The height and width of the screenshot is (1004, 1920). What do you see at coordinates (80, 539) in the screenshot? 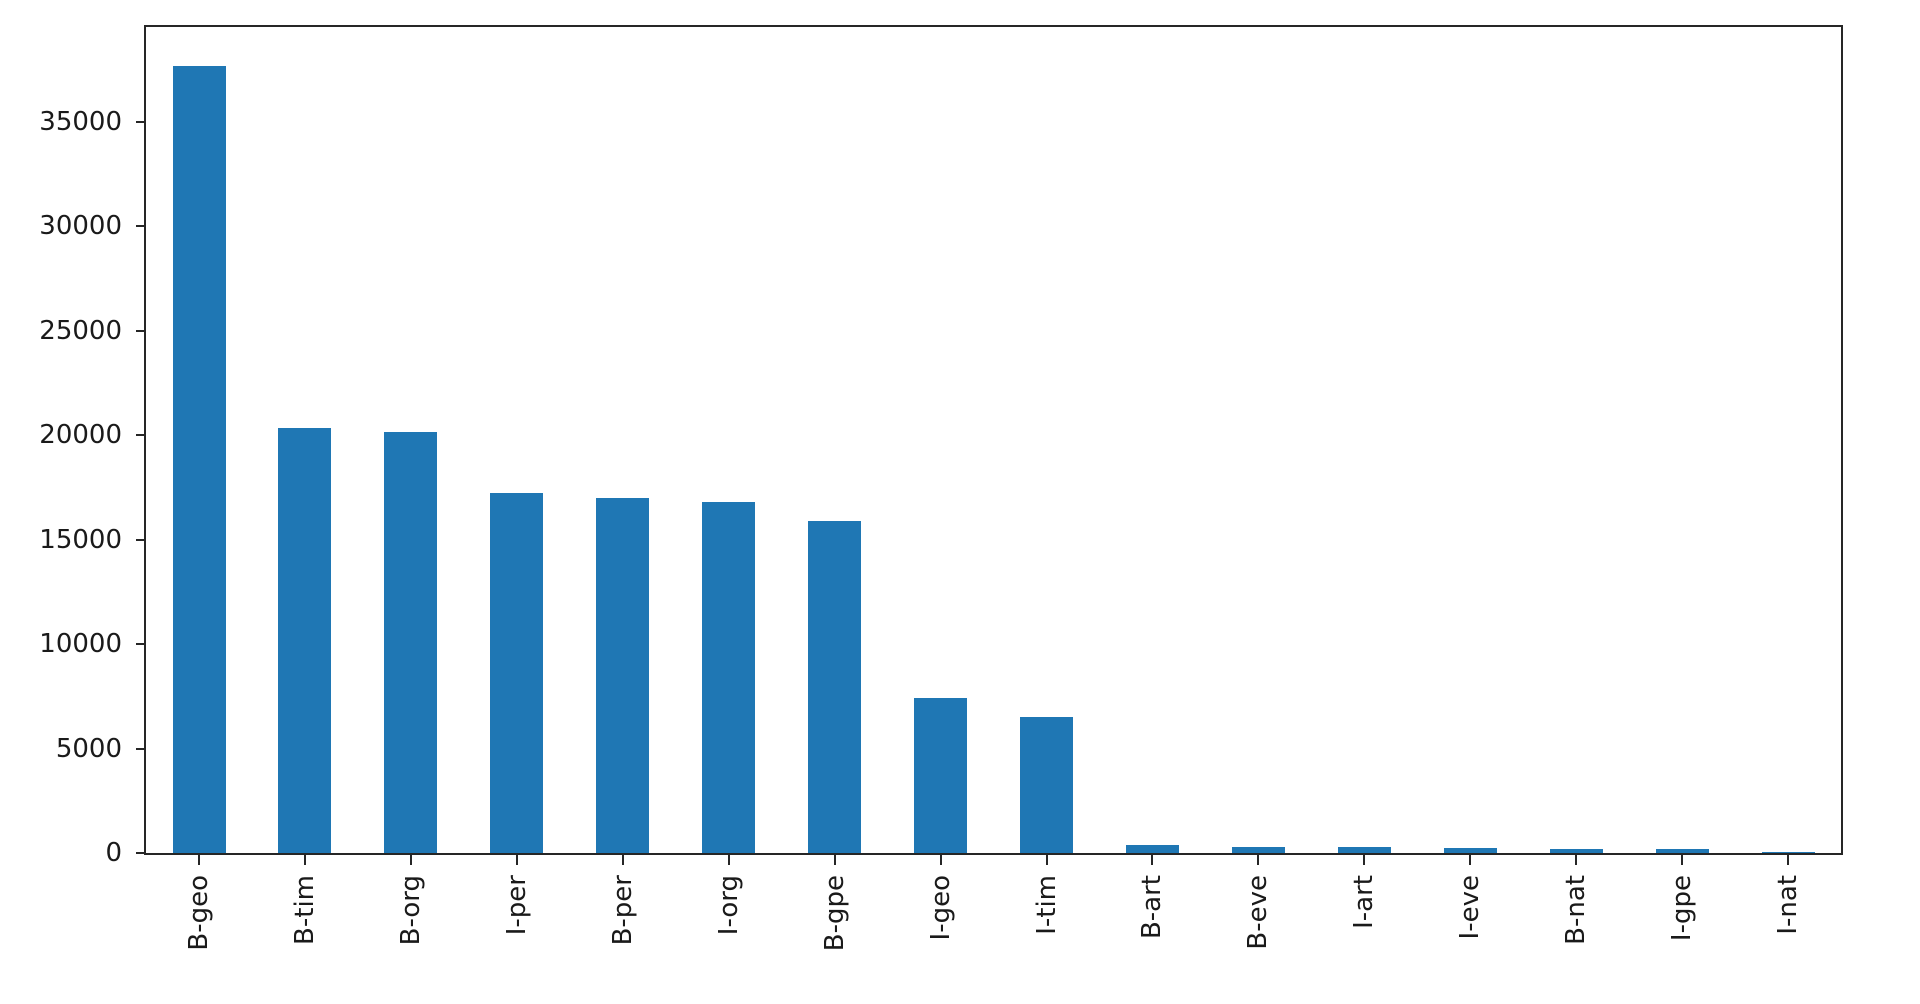
I see `y-tick-label: 15000` at bounding box center [80, 539].